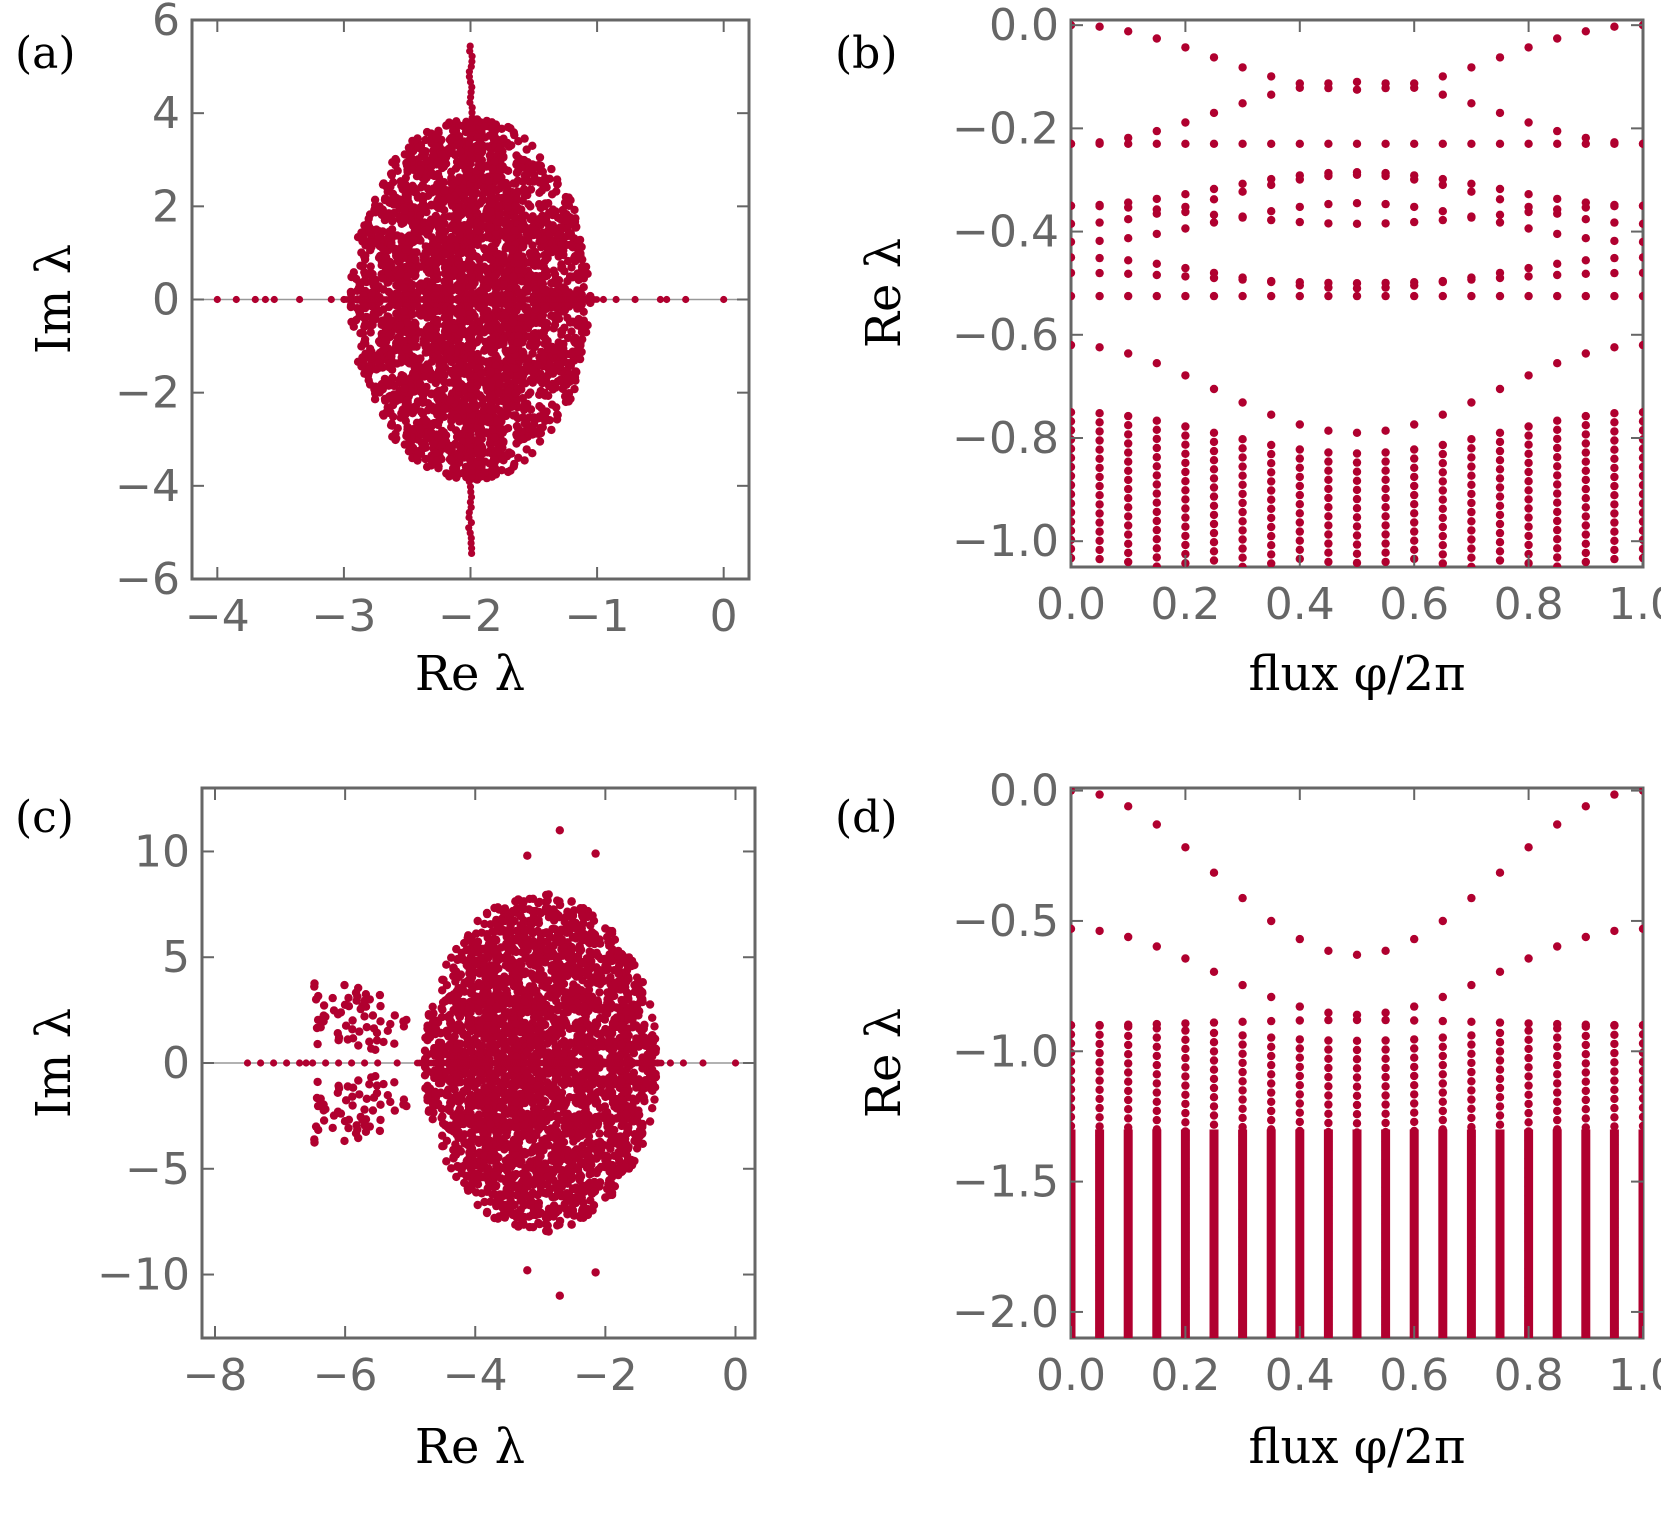 This screenshot has height=1532, width=1661. I want to click on y-tick-label: −6, so click(147, 579).